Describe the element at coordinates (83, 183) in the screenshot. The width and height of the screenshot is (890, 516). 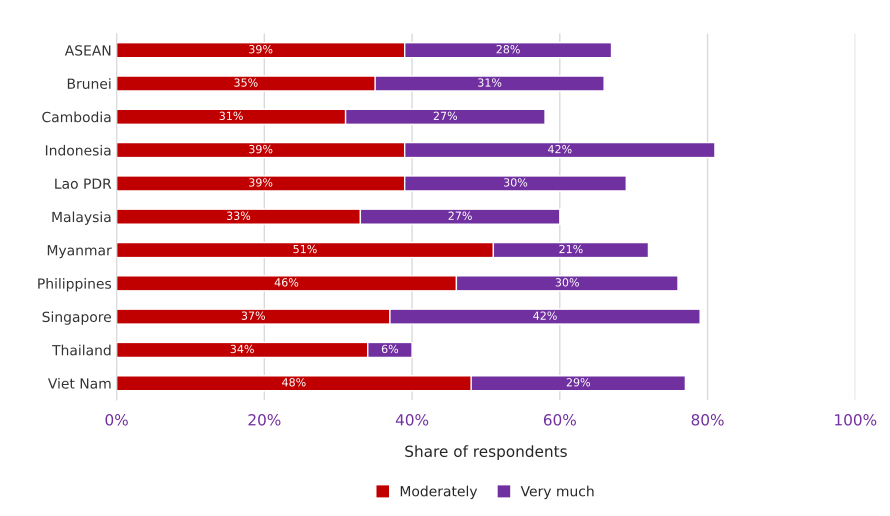
I see `y-tick-label: Lao PDR` at that location.